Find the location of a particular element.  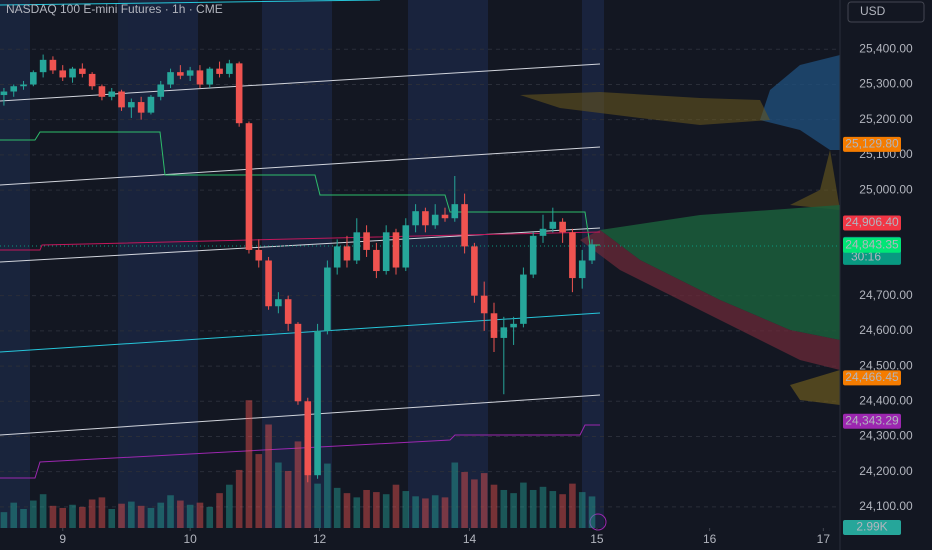

price-label: 24,343.29 is located at coordinates (872, 420).